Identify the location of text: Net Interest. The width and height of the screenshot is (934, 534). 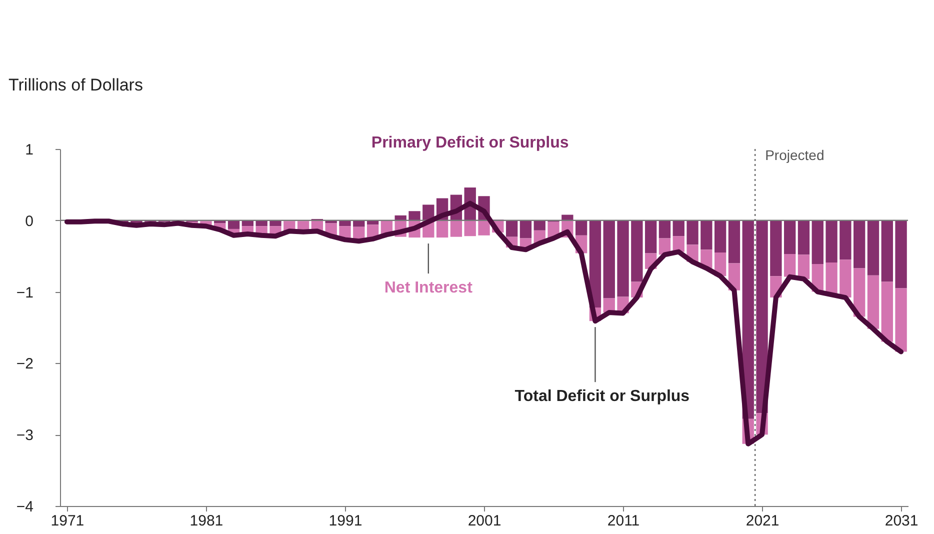
(429, 288).